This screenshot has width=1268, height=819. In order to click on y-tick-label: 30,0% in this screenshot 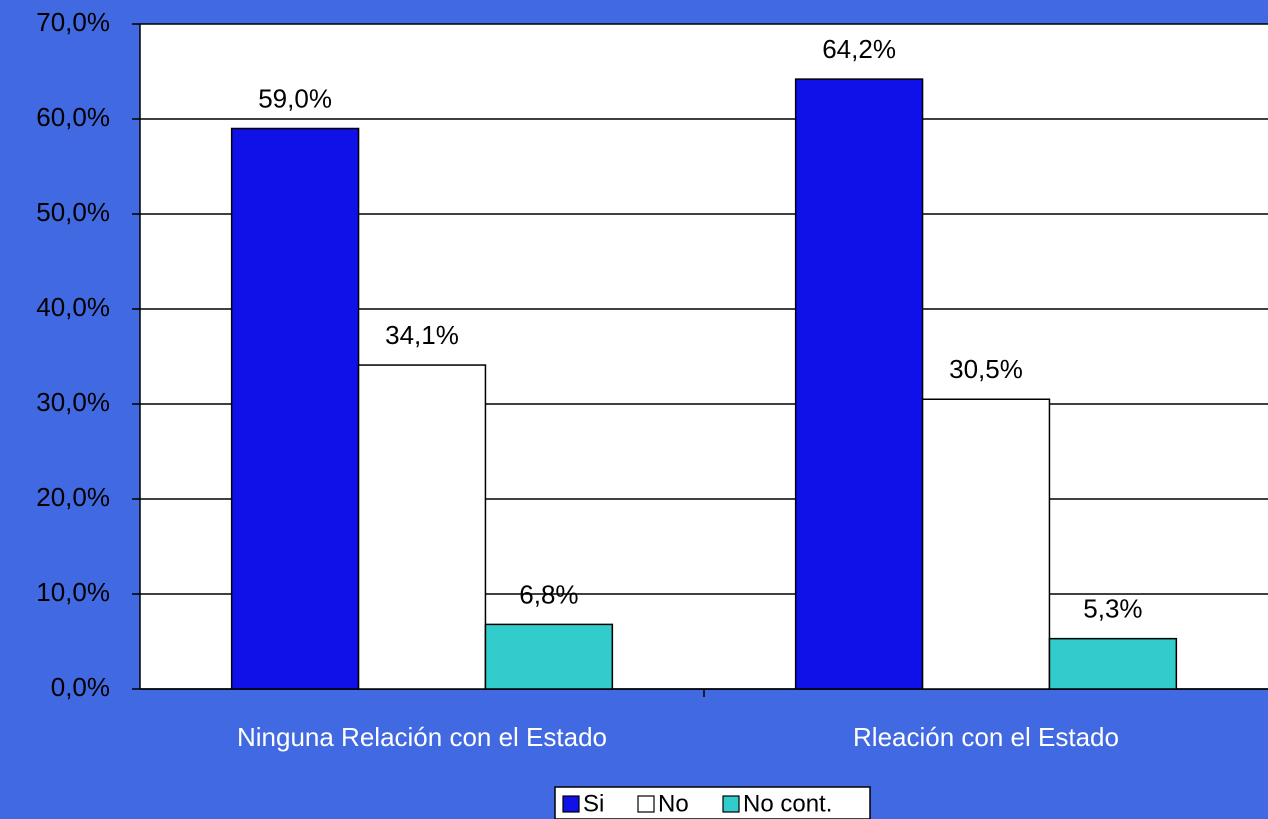, I will do `click(73, 402)`.